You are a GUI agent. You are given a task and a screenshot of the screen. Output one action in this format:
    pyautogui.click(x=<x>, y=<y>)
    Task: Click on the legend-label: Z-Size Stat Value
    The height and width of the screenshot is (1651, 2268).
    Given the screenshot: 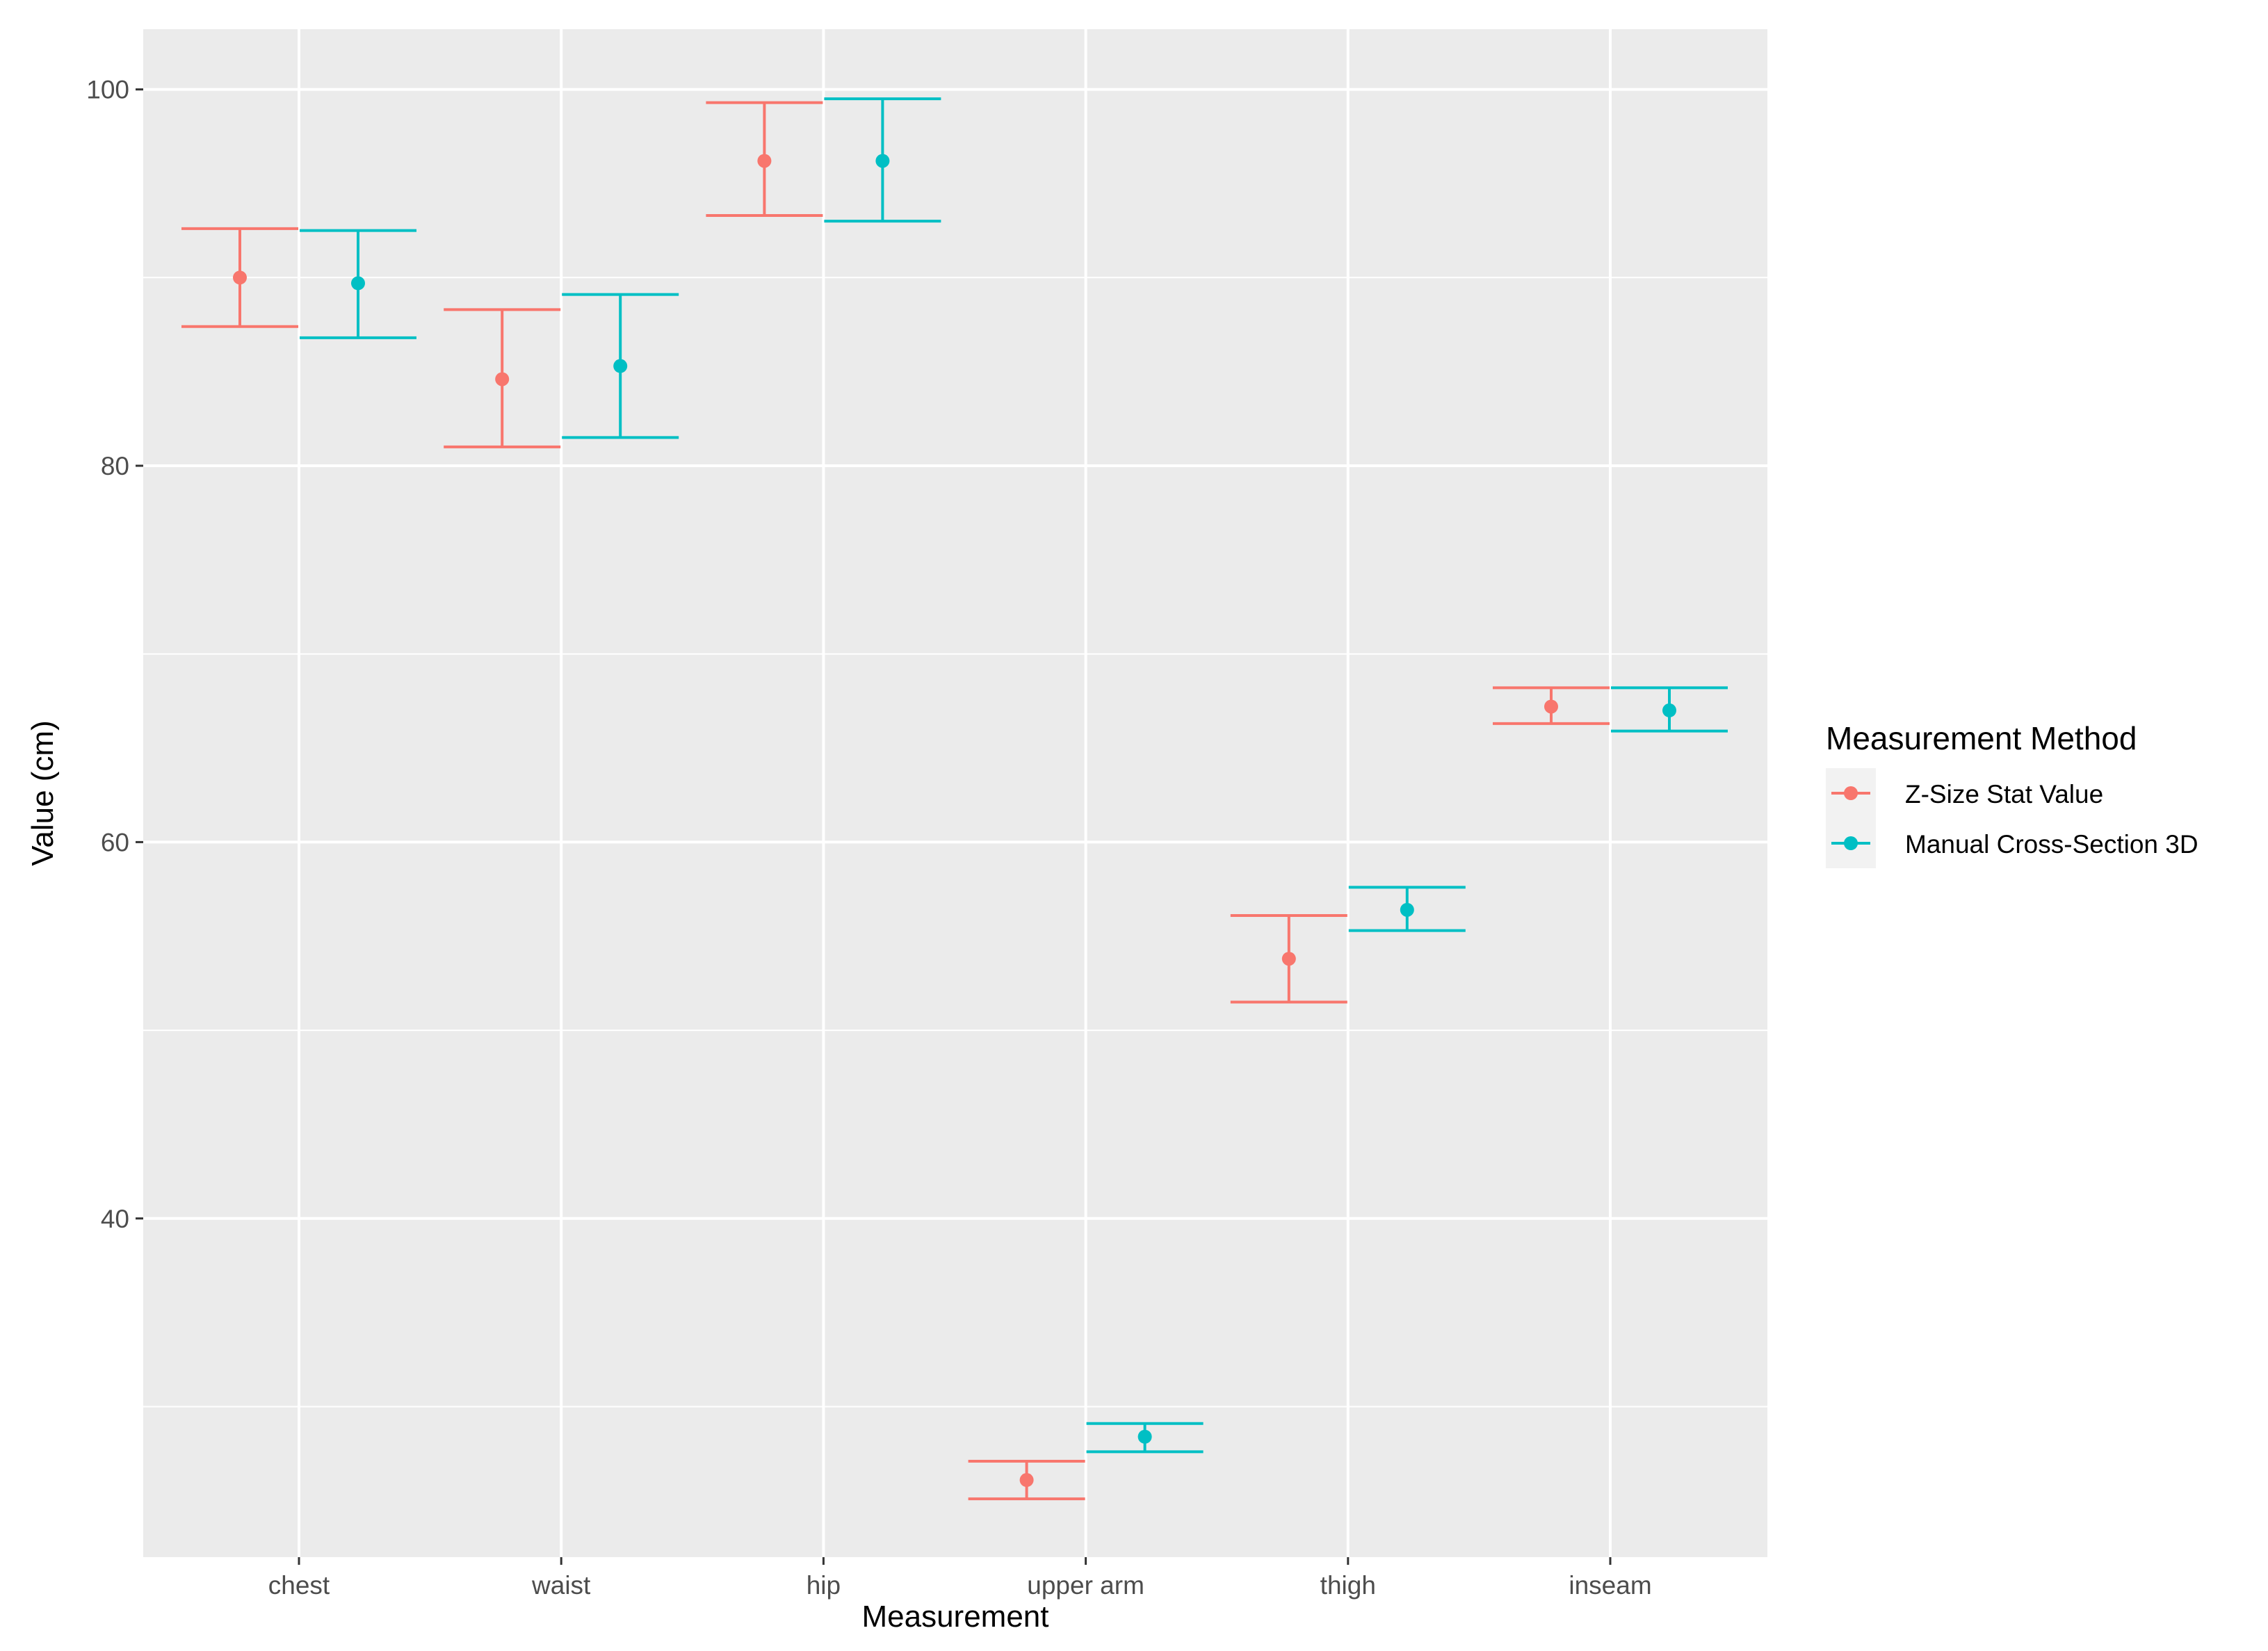 What is the action you would take?
    pyautogui.click(x=2004, y=794)
    